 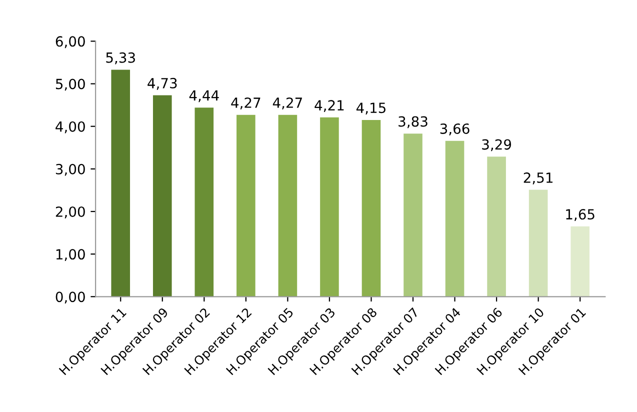 I want to click on data-label: 3,83, so click(x=413, y=122).